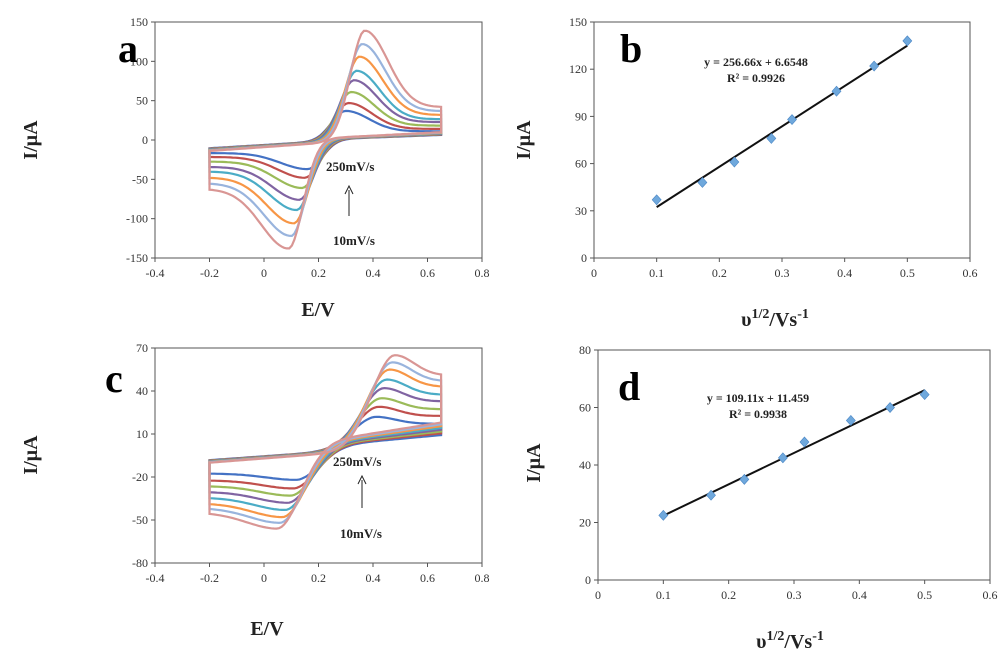  I want to click on panel-letter: b, so click(631, 48).